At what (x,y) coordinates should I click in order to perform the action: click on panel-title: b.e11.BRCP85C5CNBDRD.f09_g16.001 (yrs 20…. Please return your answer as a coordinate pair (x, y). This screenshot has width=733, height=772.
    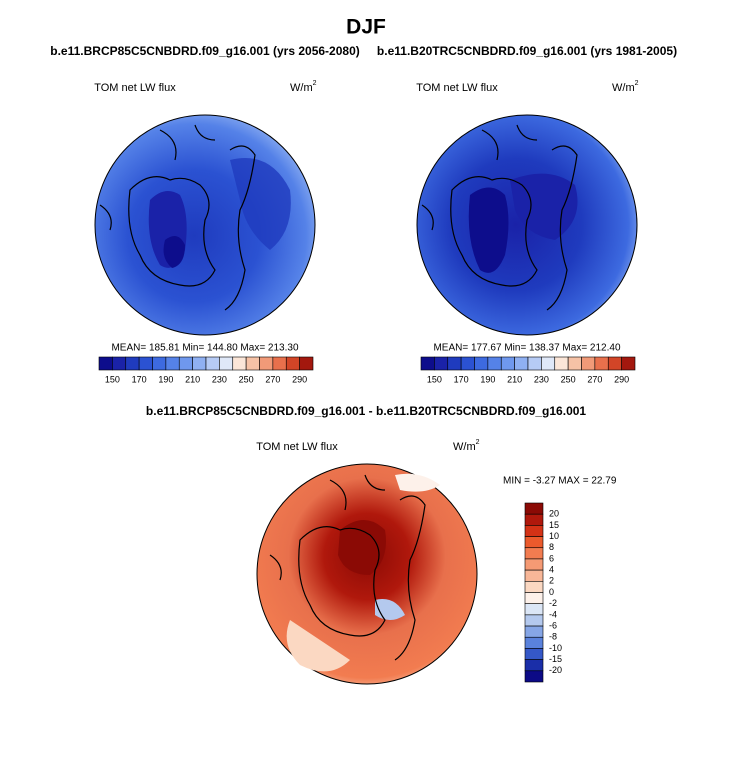
    Looking at the image, I should click on (205, 51).